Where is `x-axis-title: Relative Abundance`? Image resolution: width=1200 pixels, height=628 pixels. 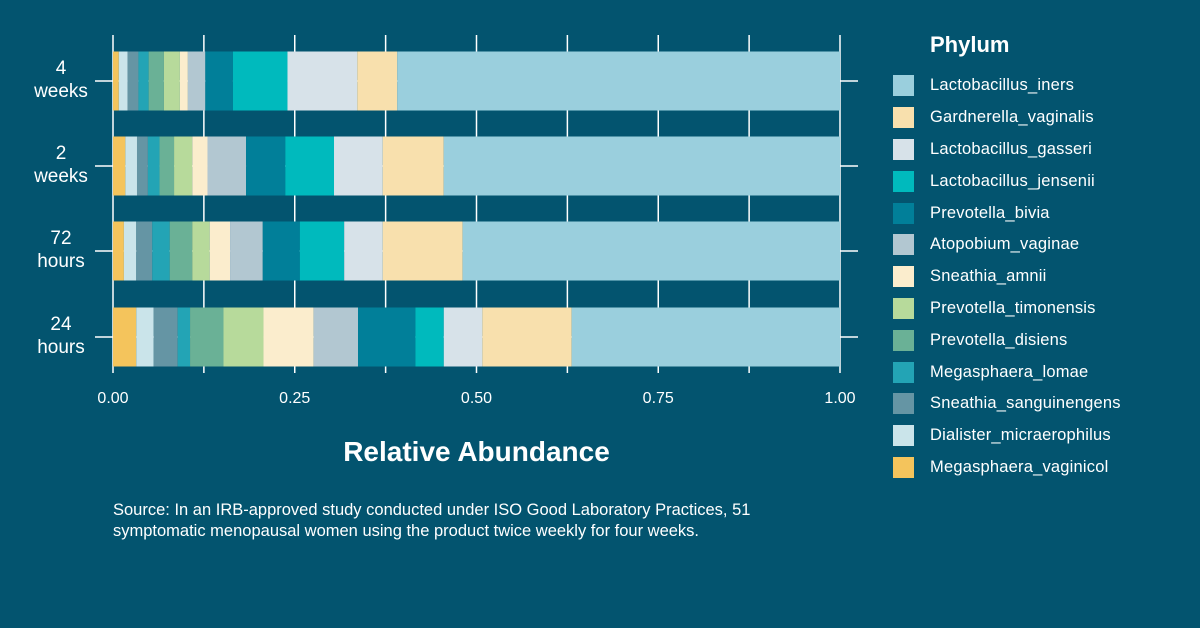
x-axis-title: Relative Abundance is located at coordinates (476, 451).